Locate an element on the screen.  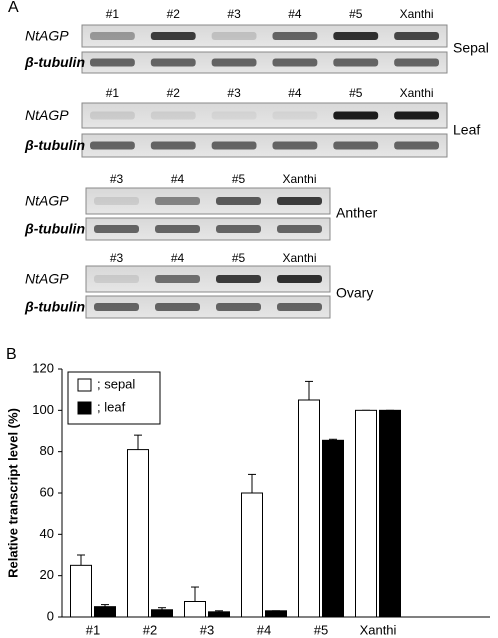
y-tick-label: 0 is located at coordinates (50, 615).